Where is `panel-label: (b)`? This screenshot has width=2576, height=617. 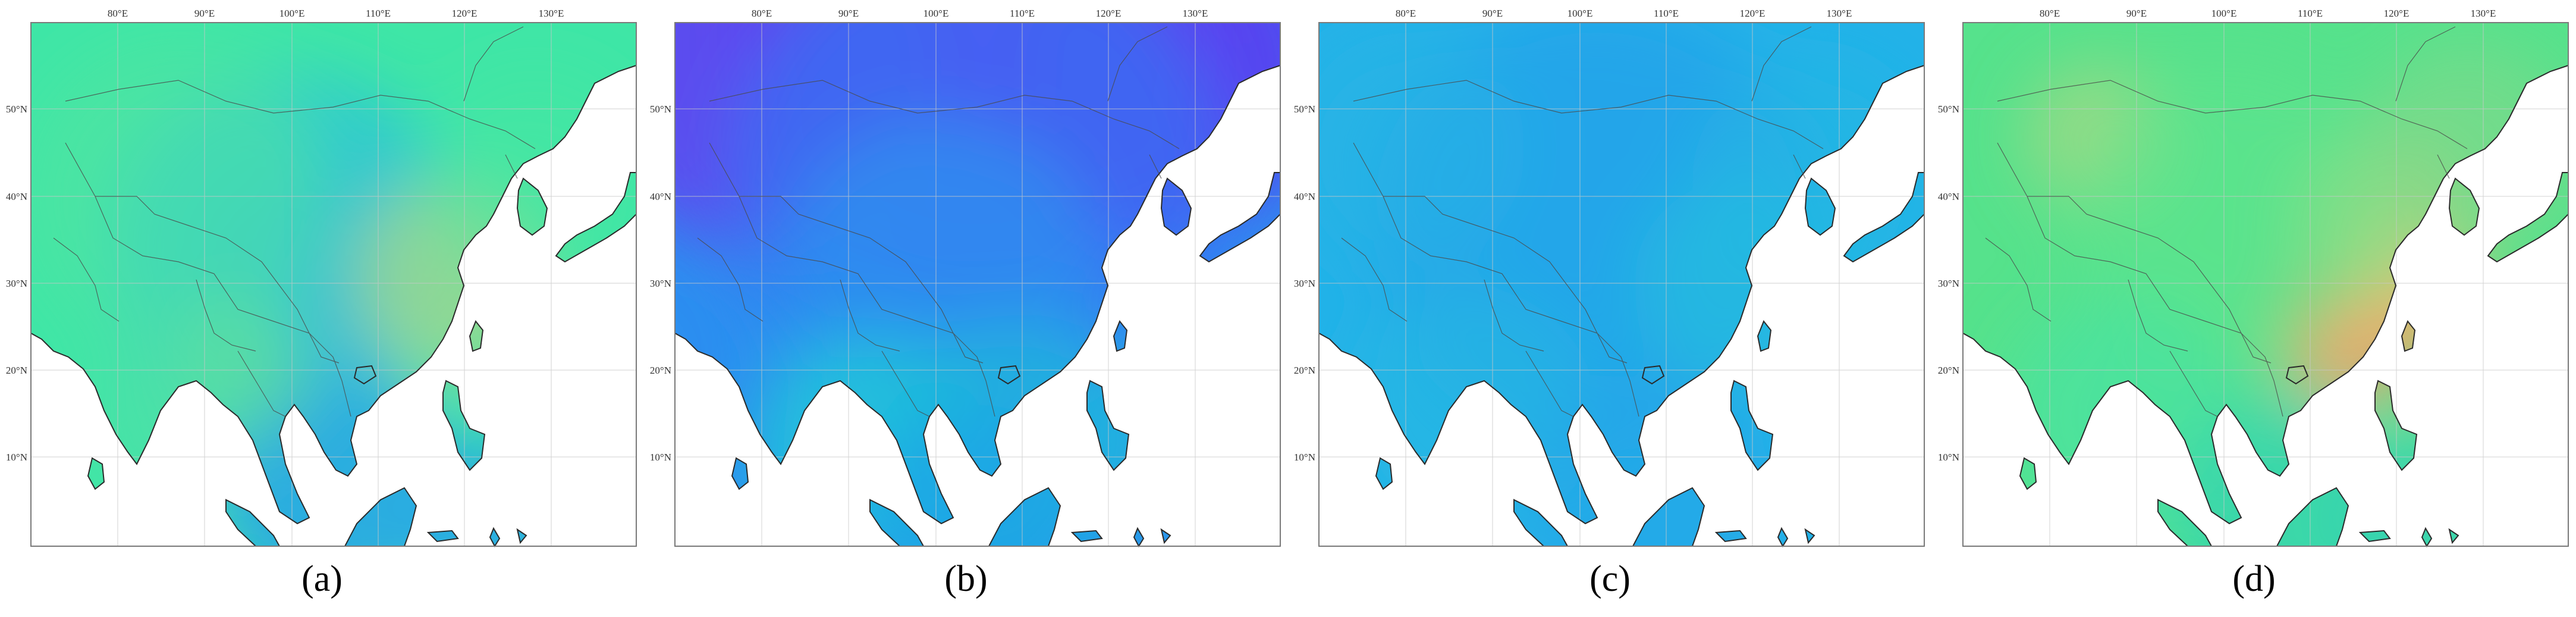 panel-label: (b) is located at coordinates (966, 579).